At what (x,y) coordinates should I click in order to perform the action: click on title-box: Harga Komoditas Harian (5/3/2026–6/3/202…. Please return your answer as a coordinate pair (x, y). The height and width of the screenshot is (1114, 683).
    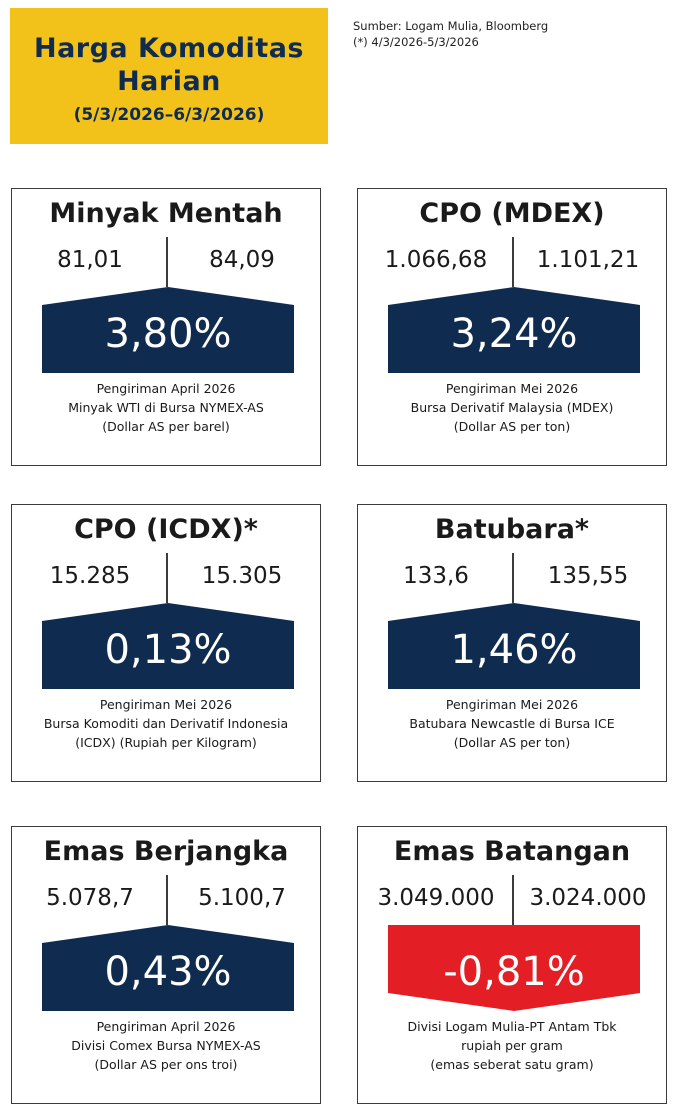
    Looking at the image, I should click on (169, 76).